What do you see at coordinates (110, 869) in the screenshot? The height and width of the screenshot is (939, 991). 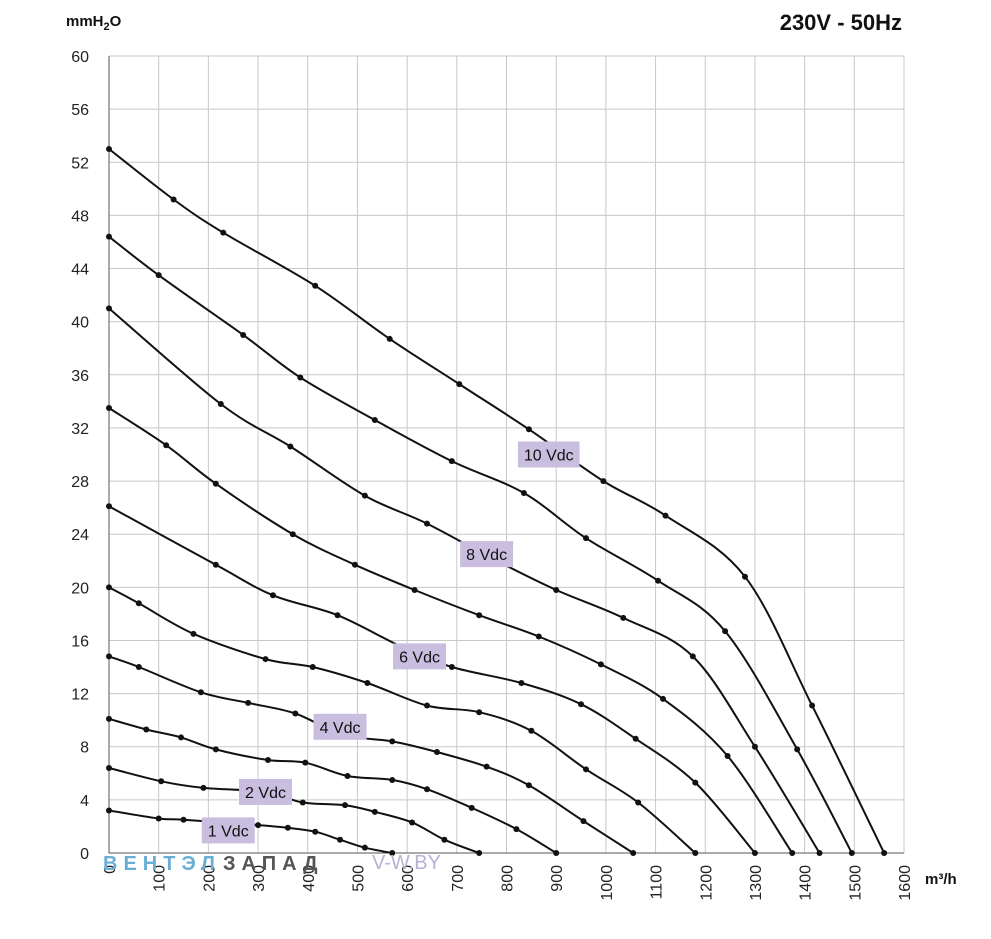 I see `x-tick-label: 0` at bounding box center [110, 869].